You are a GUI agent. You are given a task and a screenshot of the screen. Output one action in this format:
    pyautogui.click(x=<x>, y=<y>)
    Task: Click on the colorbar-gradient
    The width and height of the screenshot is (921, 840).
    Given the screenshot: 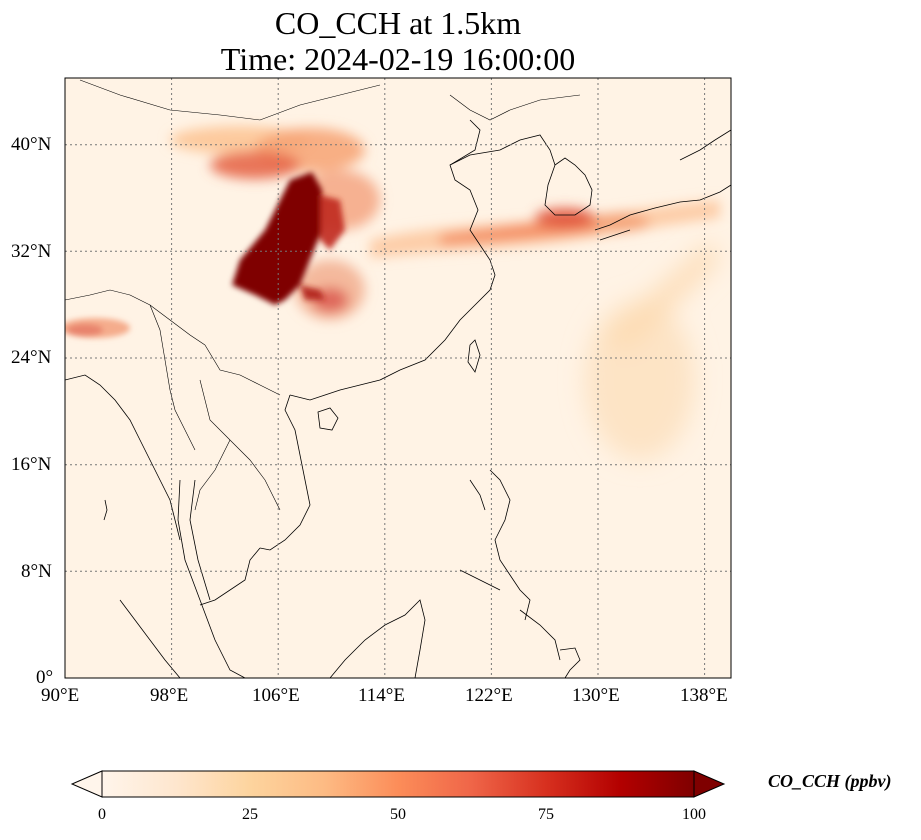 What is the action you would take?
    pyautogui.click(x=398, y=784)
    